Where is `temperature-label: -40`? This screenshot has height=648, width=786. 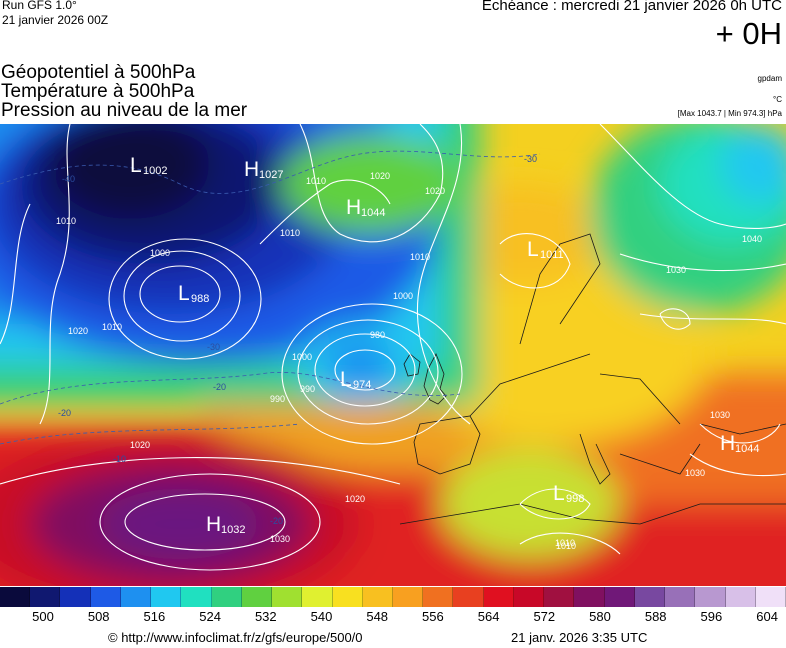
temperature-label: -40 is located at coordinates (68, 179).